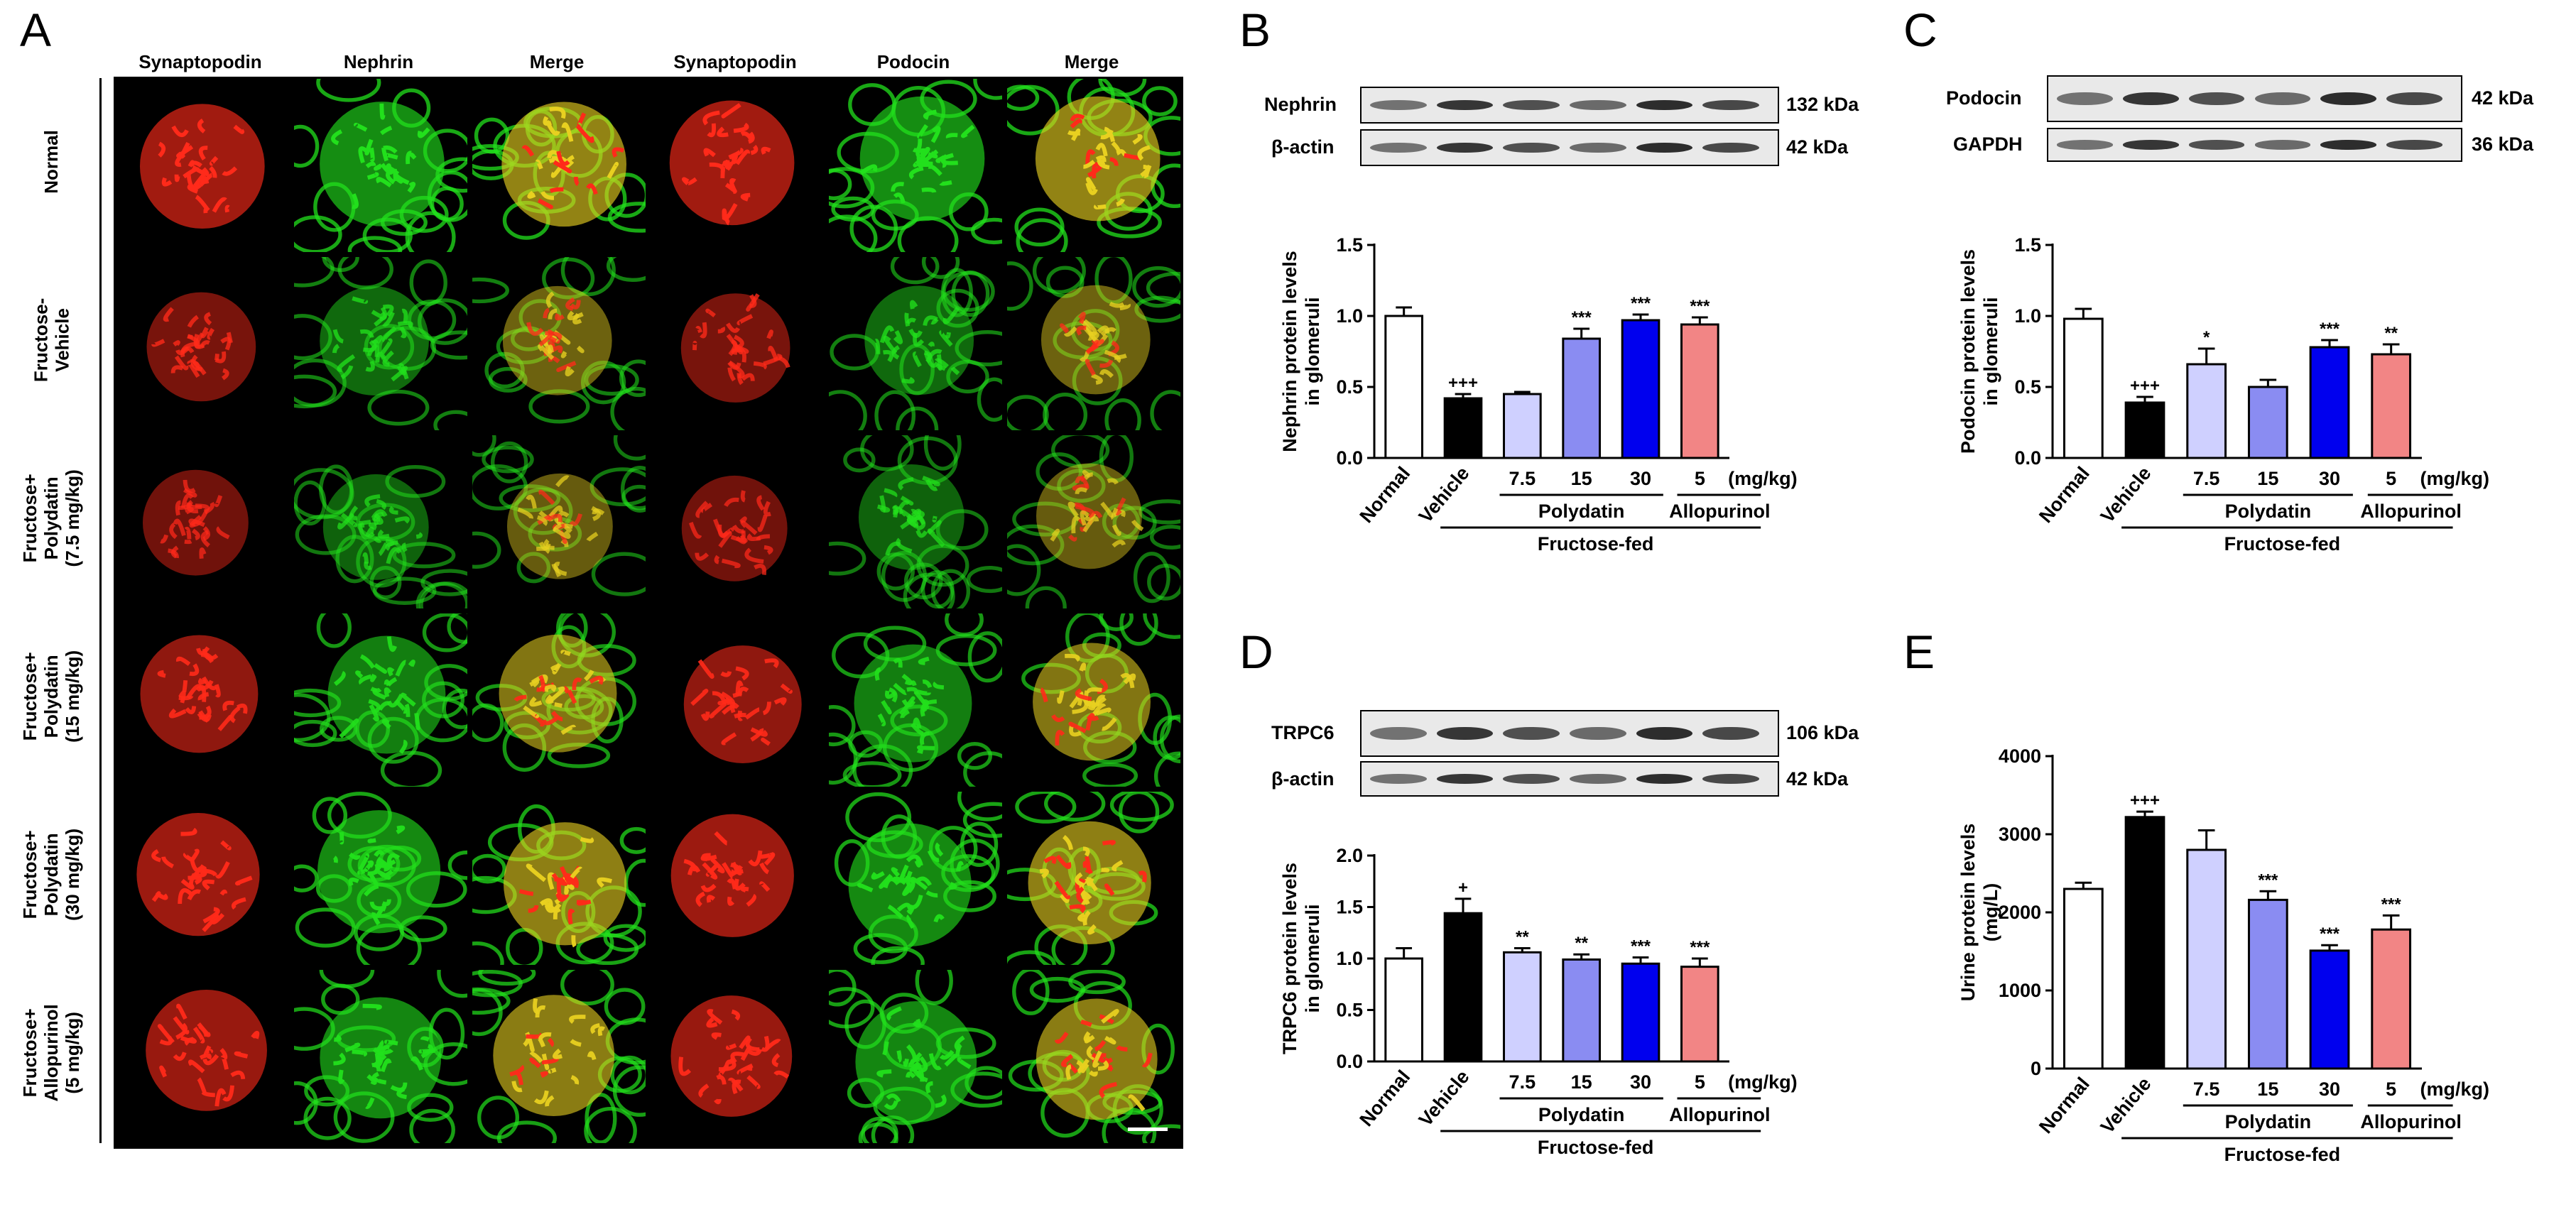 This screenshot has height=1207, width=2576. I want to click on y-tick-label: 1.5, so click(1349, 245).